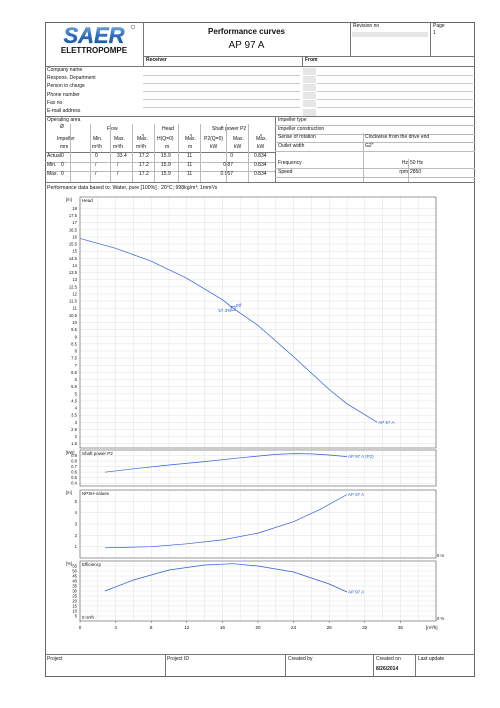 Image resolution: width=500 pixels, height=708 pixels. What do you see at coordinates (55, 102) in the screenshot?
I see `contact-label: Fax no` at bounding box center [55, 102].